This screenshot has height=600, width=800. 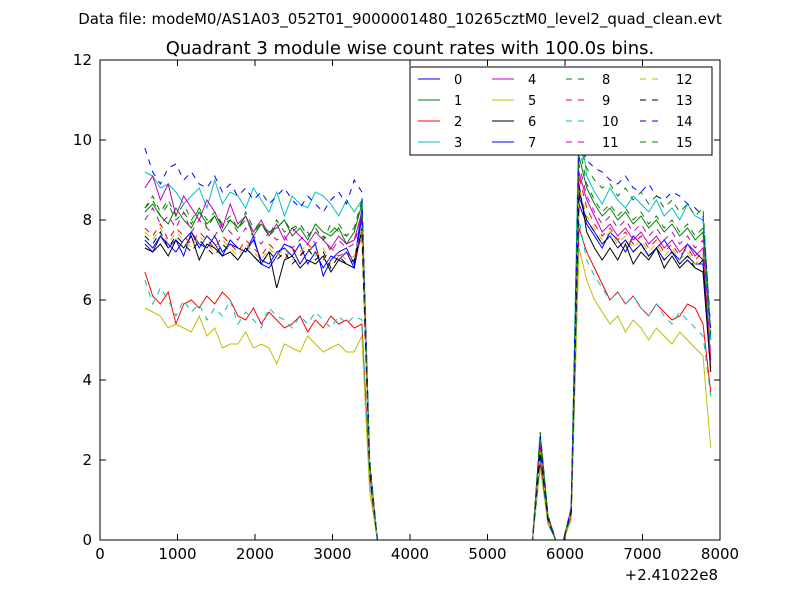 I want to click on legend-label-6: 6, so click(x=532, y=122).